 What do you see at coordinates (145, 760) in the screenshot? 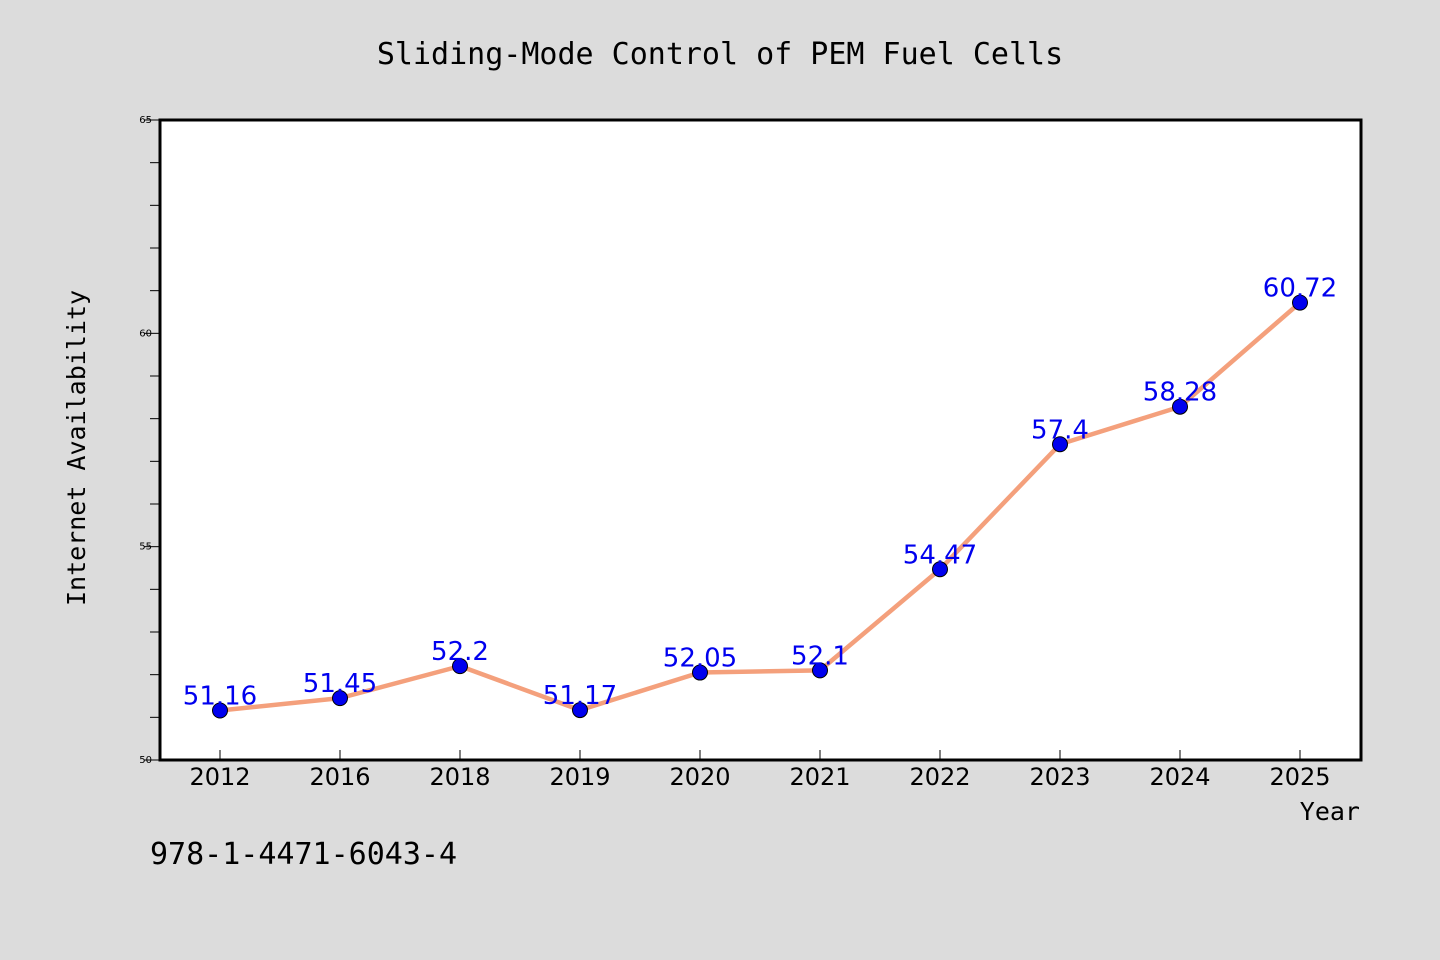
I see `y-tick-label: 50` at bounding box center [145, 760].